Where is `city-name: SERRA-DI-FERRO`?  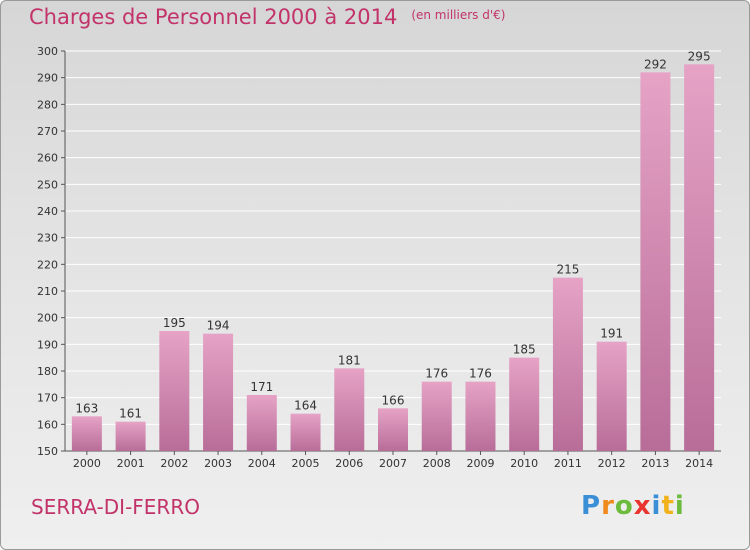 city-name: SERRA-DI-FERRO is located at coordinates (115, 507).